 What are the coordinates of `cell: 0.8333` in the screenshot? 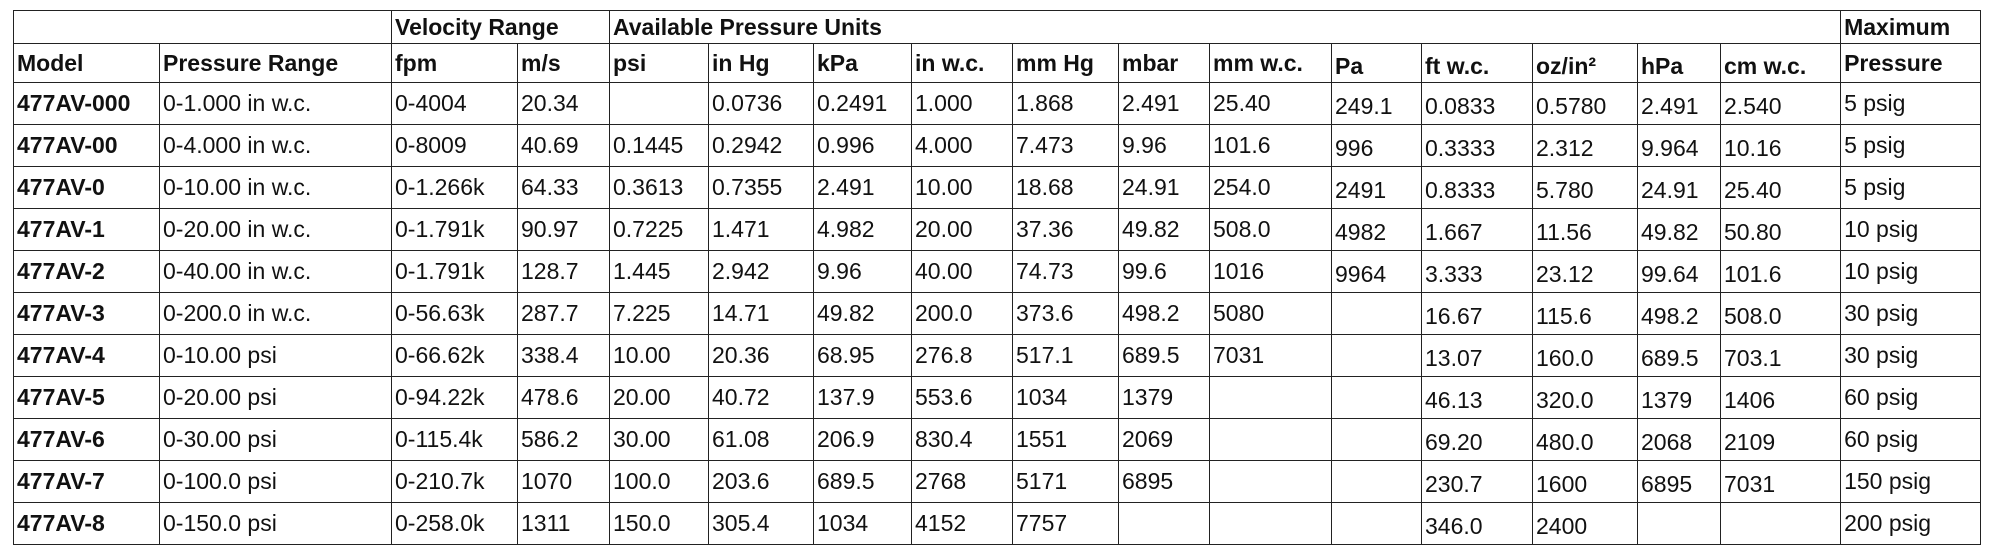 It's located at (1477, 187).